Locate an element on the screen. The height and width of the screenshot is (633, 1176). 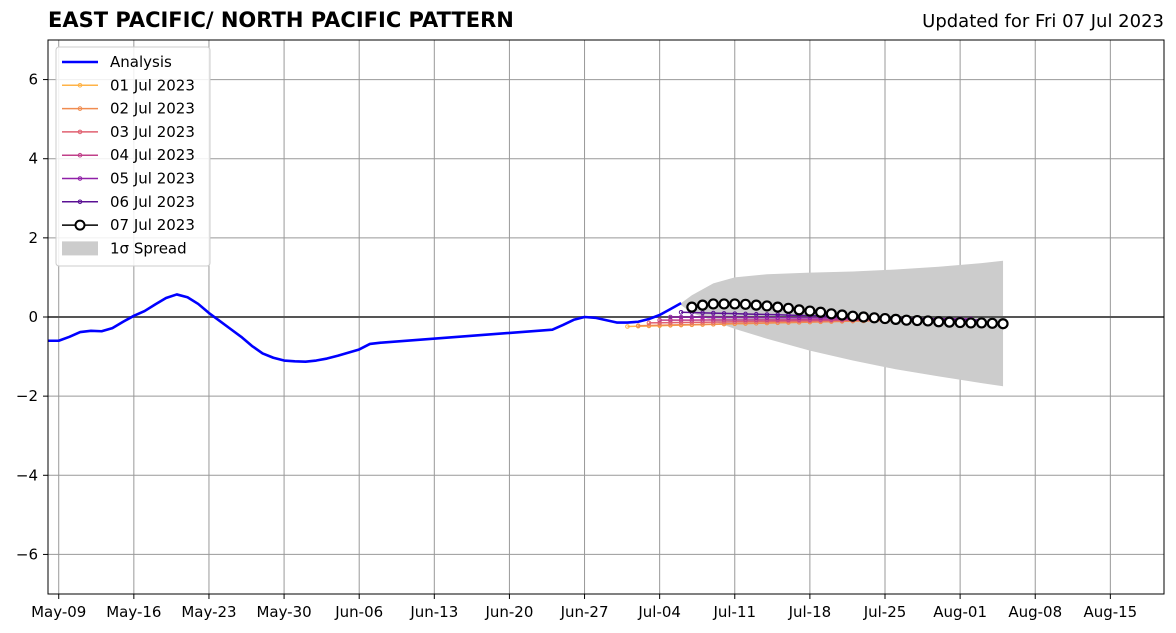
x-tick-label: Jul-18 is located at coordinates (810, 612).